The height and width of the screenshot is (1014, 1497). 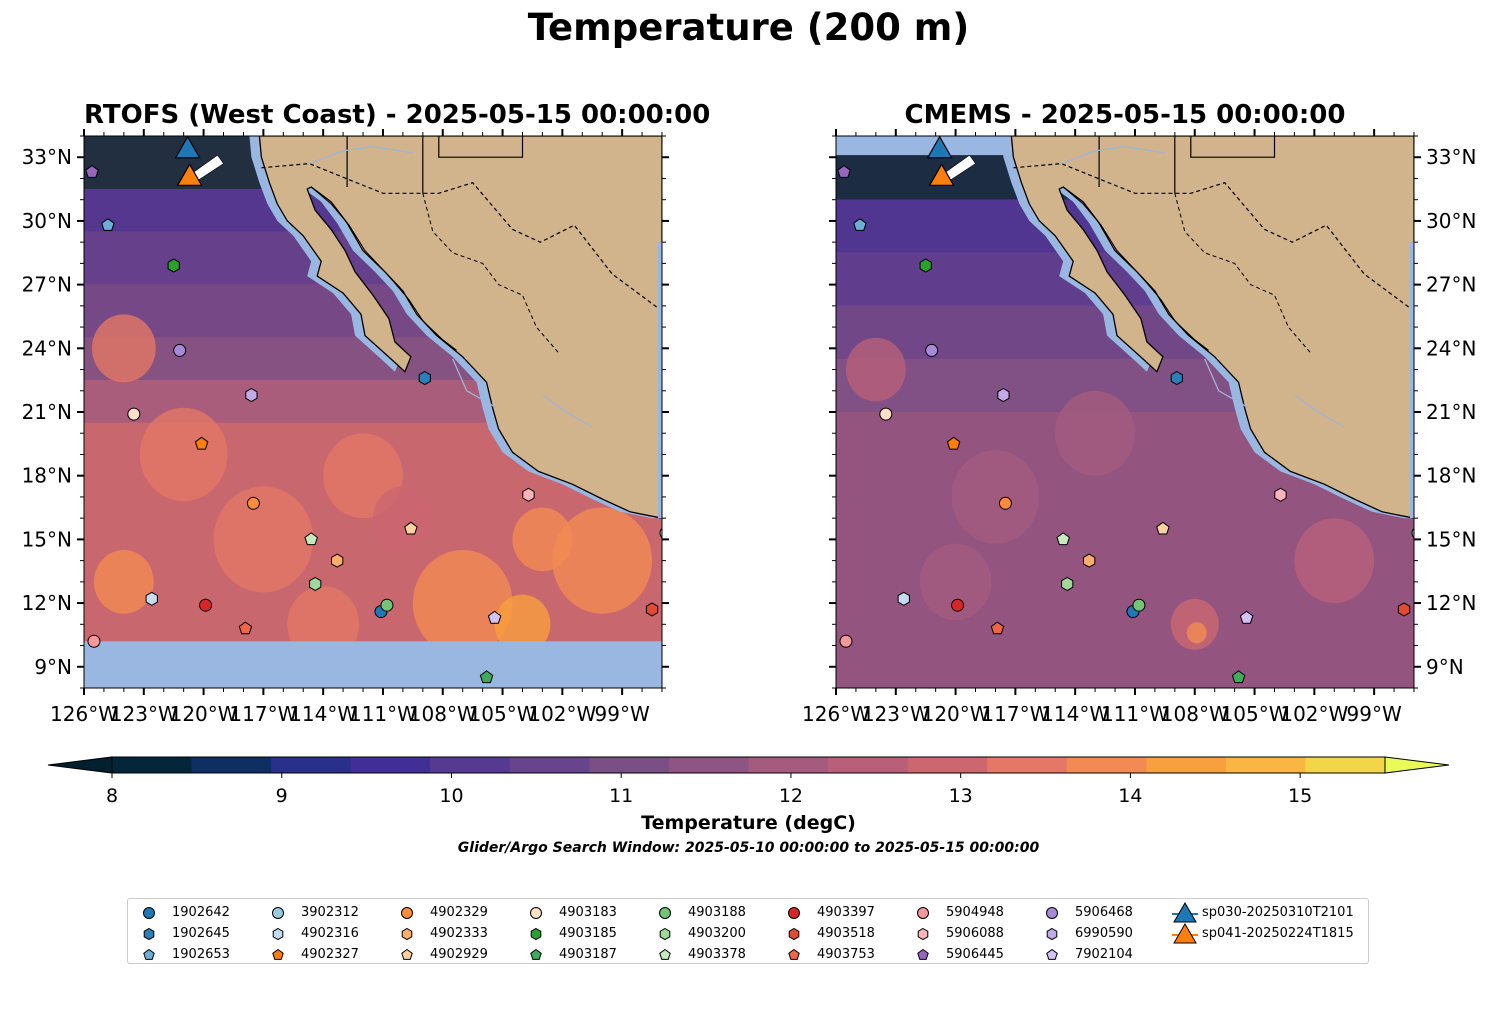 What do you see at coordinates (1451, 603) in the screenshot?
I see `lat-tick-label: 12°N` at bounding box center [1451, 603].